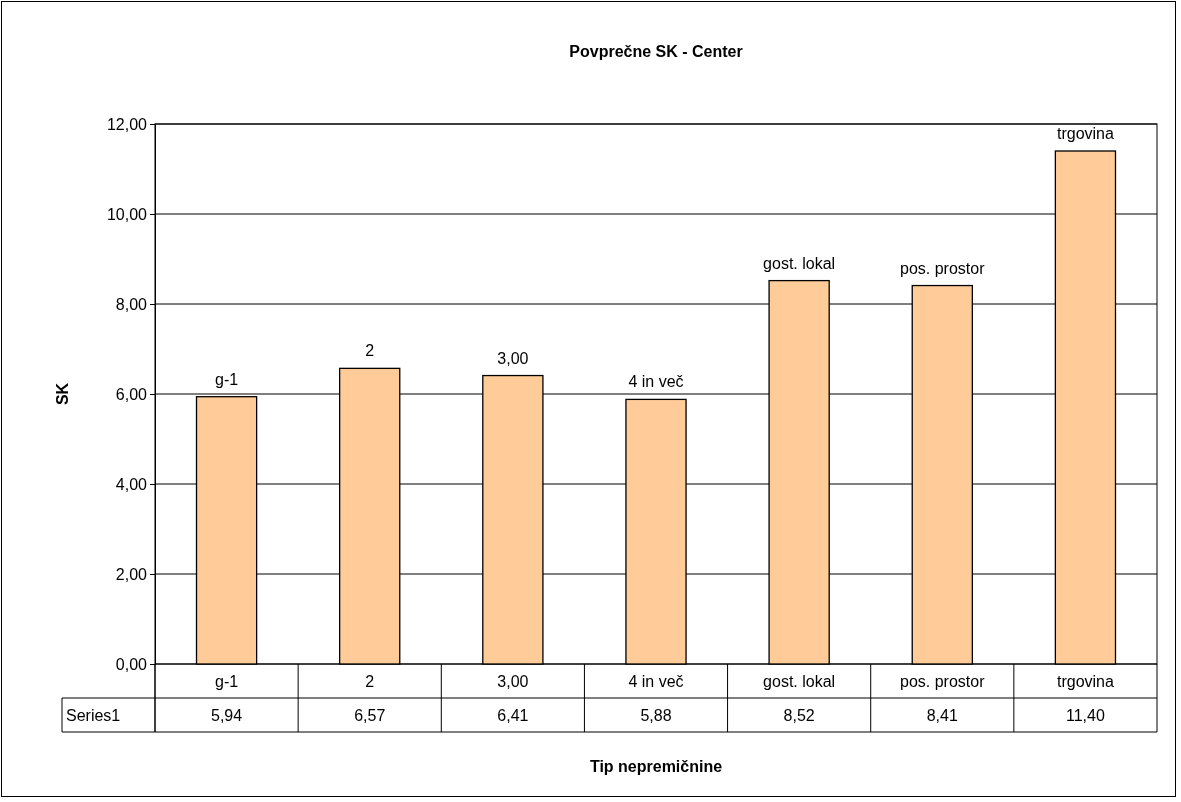 This screenshot has width=1181, height=802. What do you see at coordinates (370, 681) in the screenshot?
I see `x-tick-label: 2` at bounding box center [370, 681].